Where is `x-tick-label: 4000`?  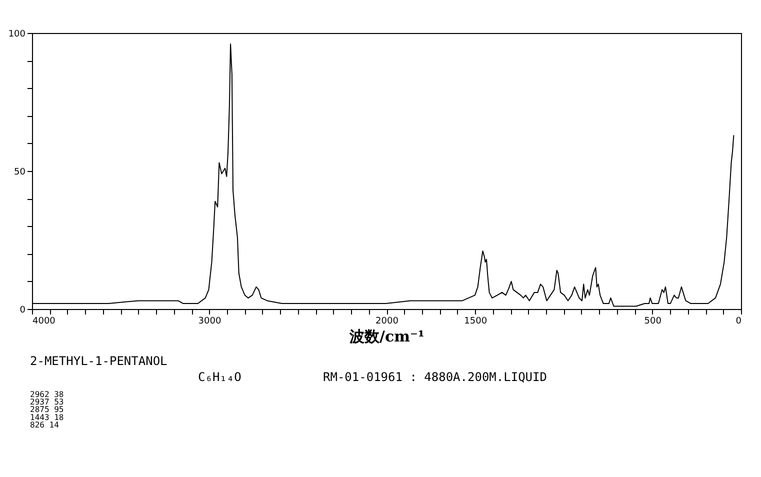 x-tick-label: 4000 is located at coordinates (44, 321).